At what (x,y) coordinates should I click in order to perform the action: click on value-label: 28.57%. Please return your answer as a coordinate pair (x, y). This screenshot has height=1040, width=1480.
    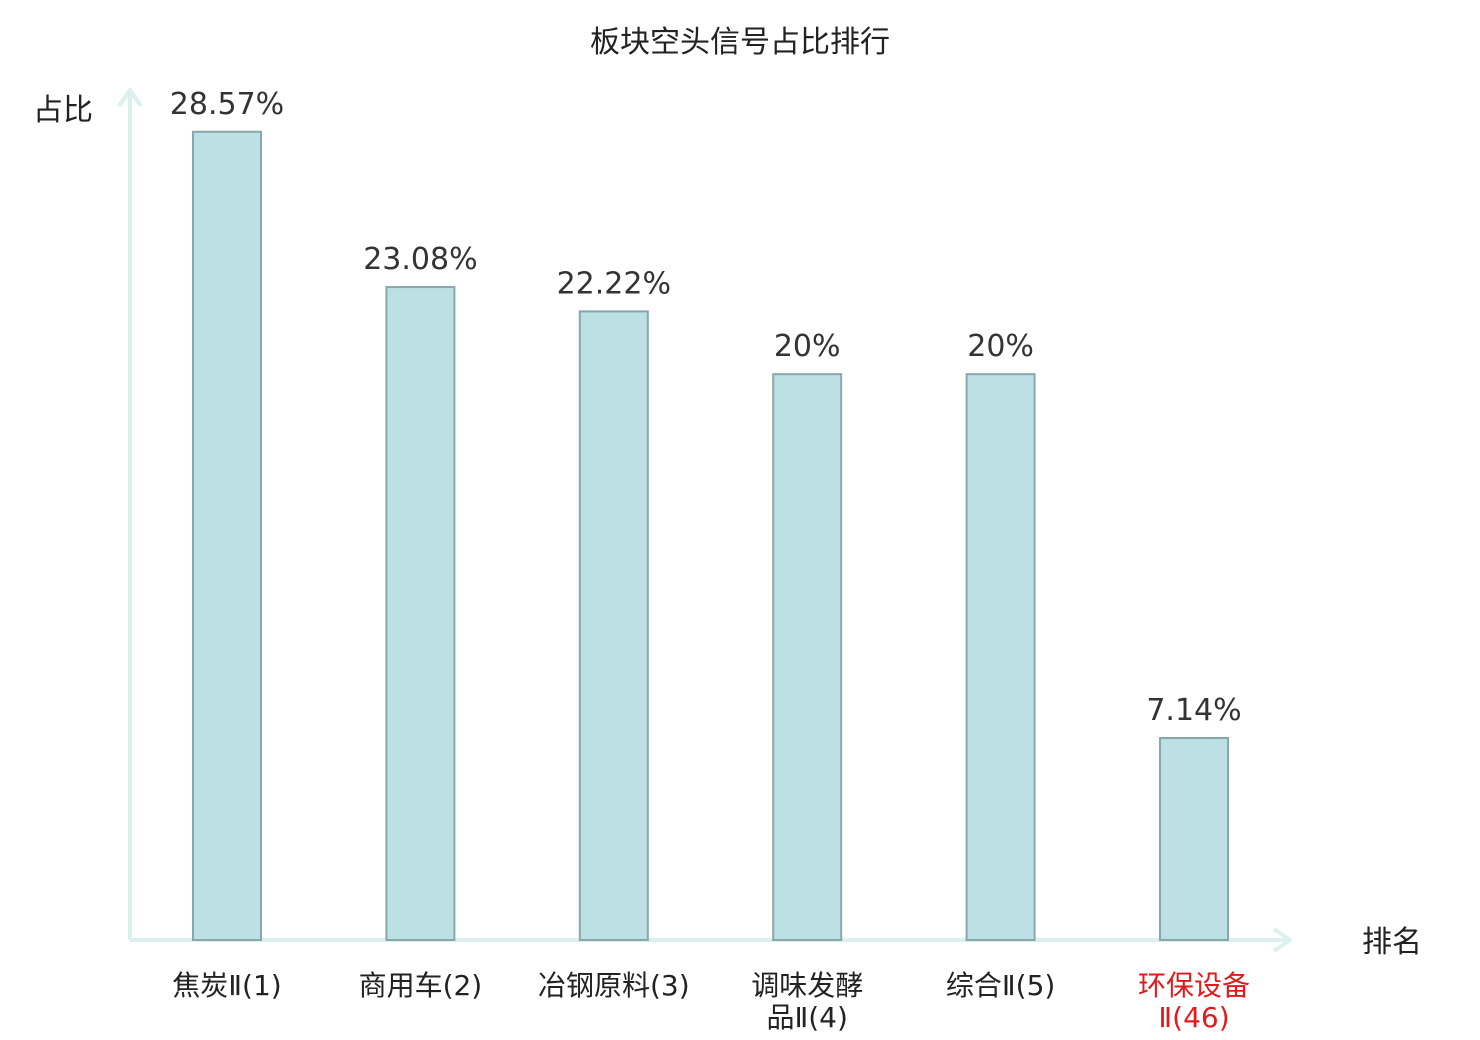
    Looking at the image, I should click on (227, 104).